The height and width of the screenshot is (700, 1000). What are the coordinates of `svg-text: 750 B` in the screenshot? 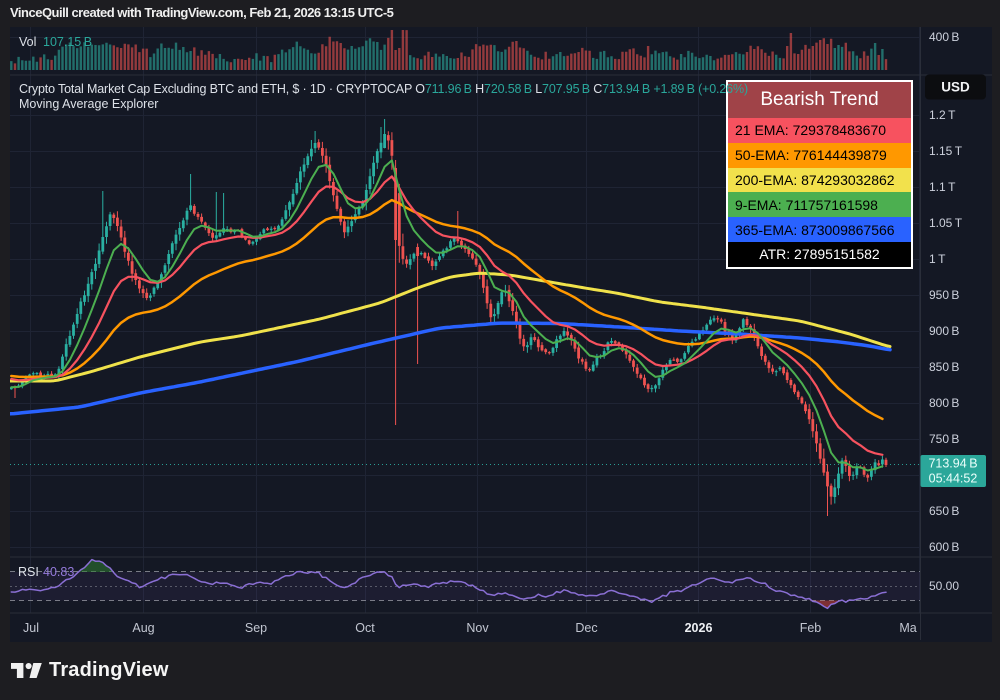 It's located at (944, 439).